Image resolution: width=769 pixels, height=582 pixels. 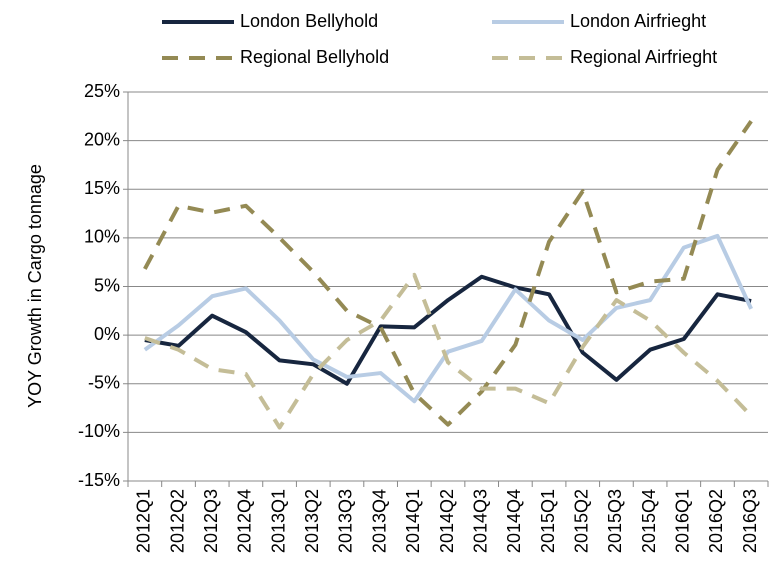 I want to click on x-tick-label: 2014Q1, so click(x=413, y=521).